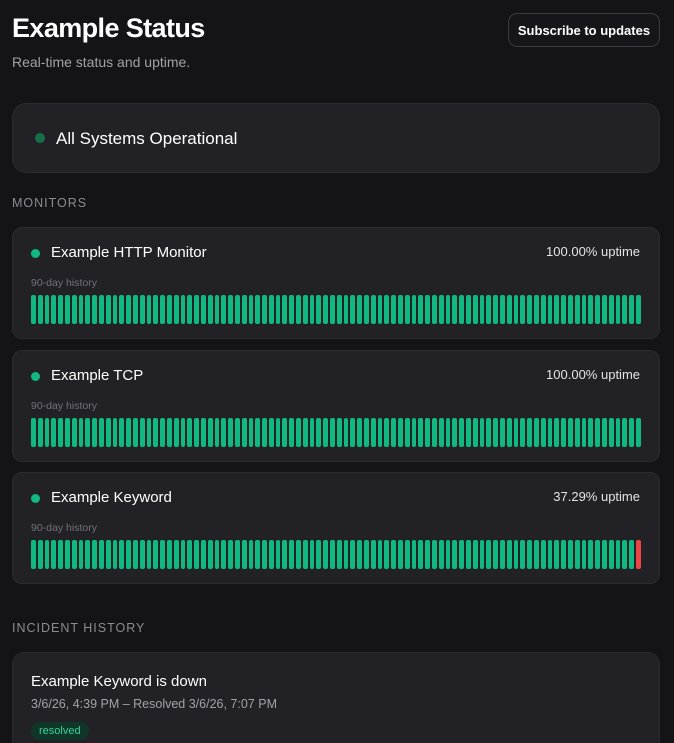 This screenshot has width=674, height=743. What do you see at coordinates (593, 374) in the screenshot?
I see `monitor-uptime: 100.00% uptime` at bounding box center [593, 374].